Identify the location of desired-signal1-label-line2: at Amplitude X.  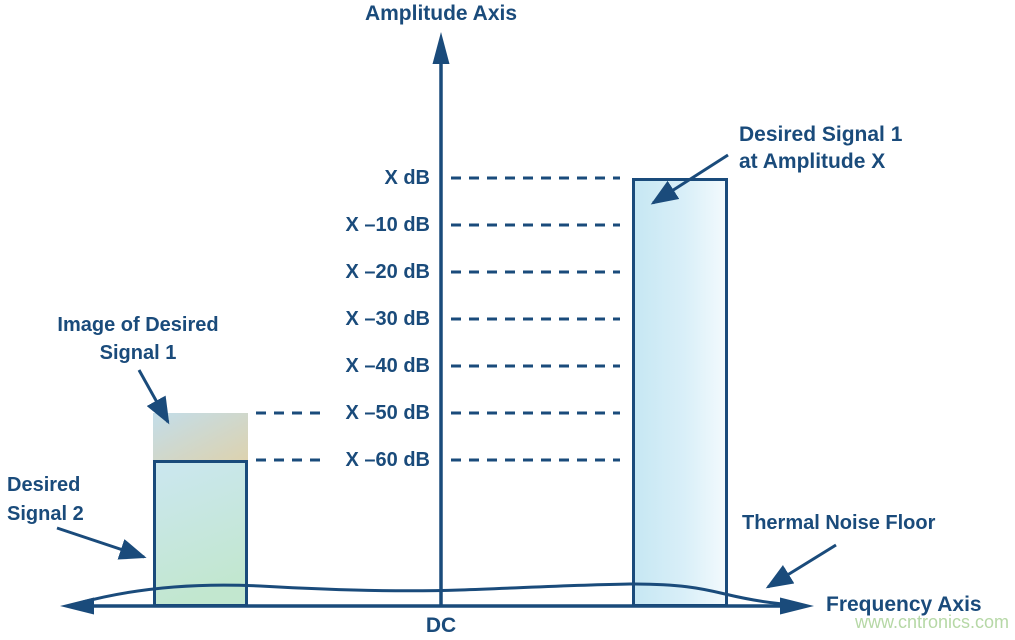
(812, 161).